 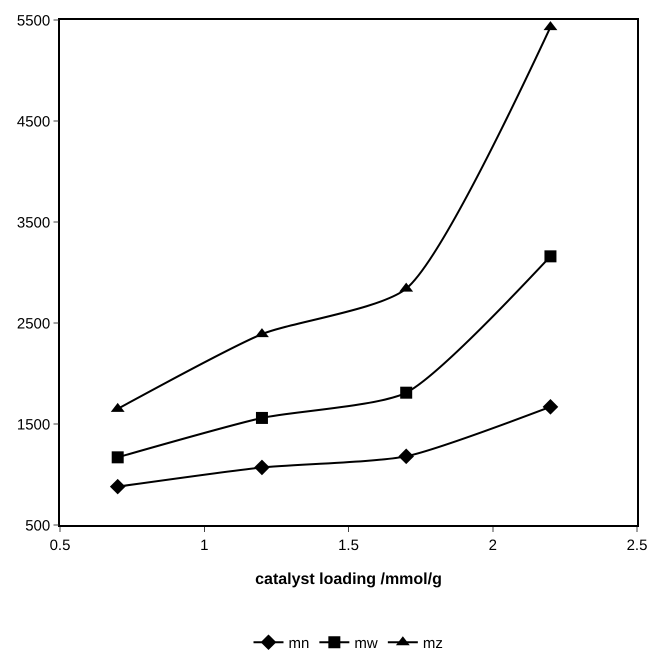 I want to click on y-tick-label: 1500, so click(x=33, y=425).